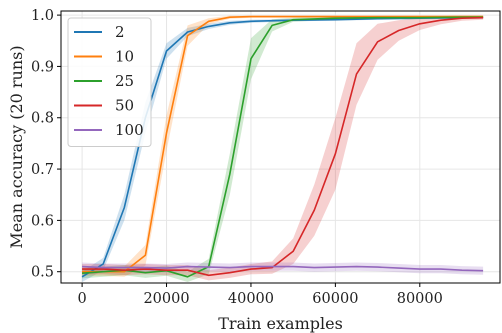 Image resolution: width=502 pixels, height=333 pixels. Describe the element at coordinates (42, 119) in the screenshot. I see `y-tick-label: 0.8` at that location.